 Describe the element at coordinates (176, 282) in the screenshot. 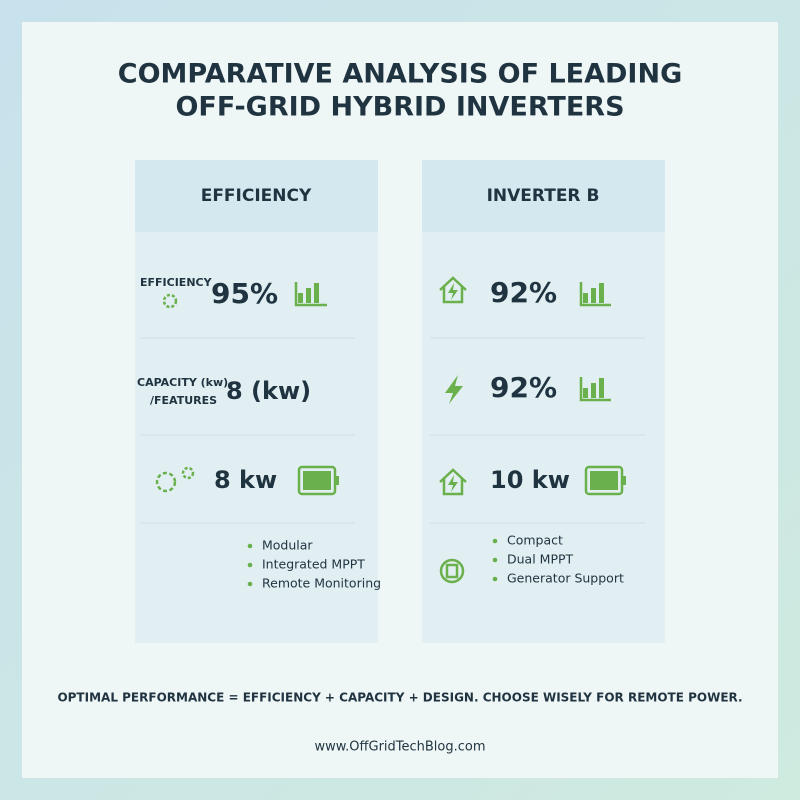

I see `row-label: EFFICIENCY` at that location.